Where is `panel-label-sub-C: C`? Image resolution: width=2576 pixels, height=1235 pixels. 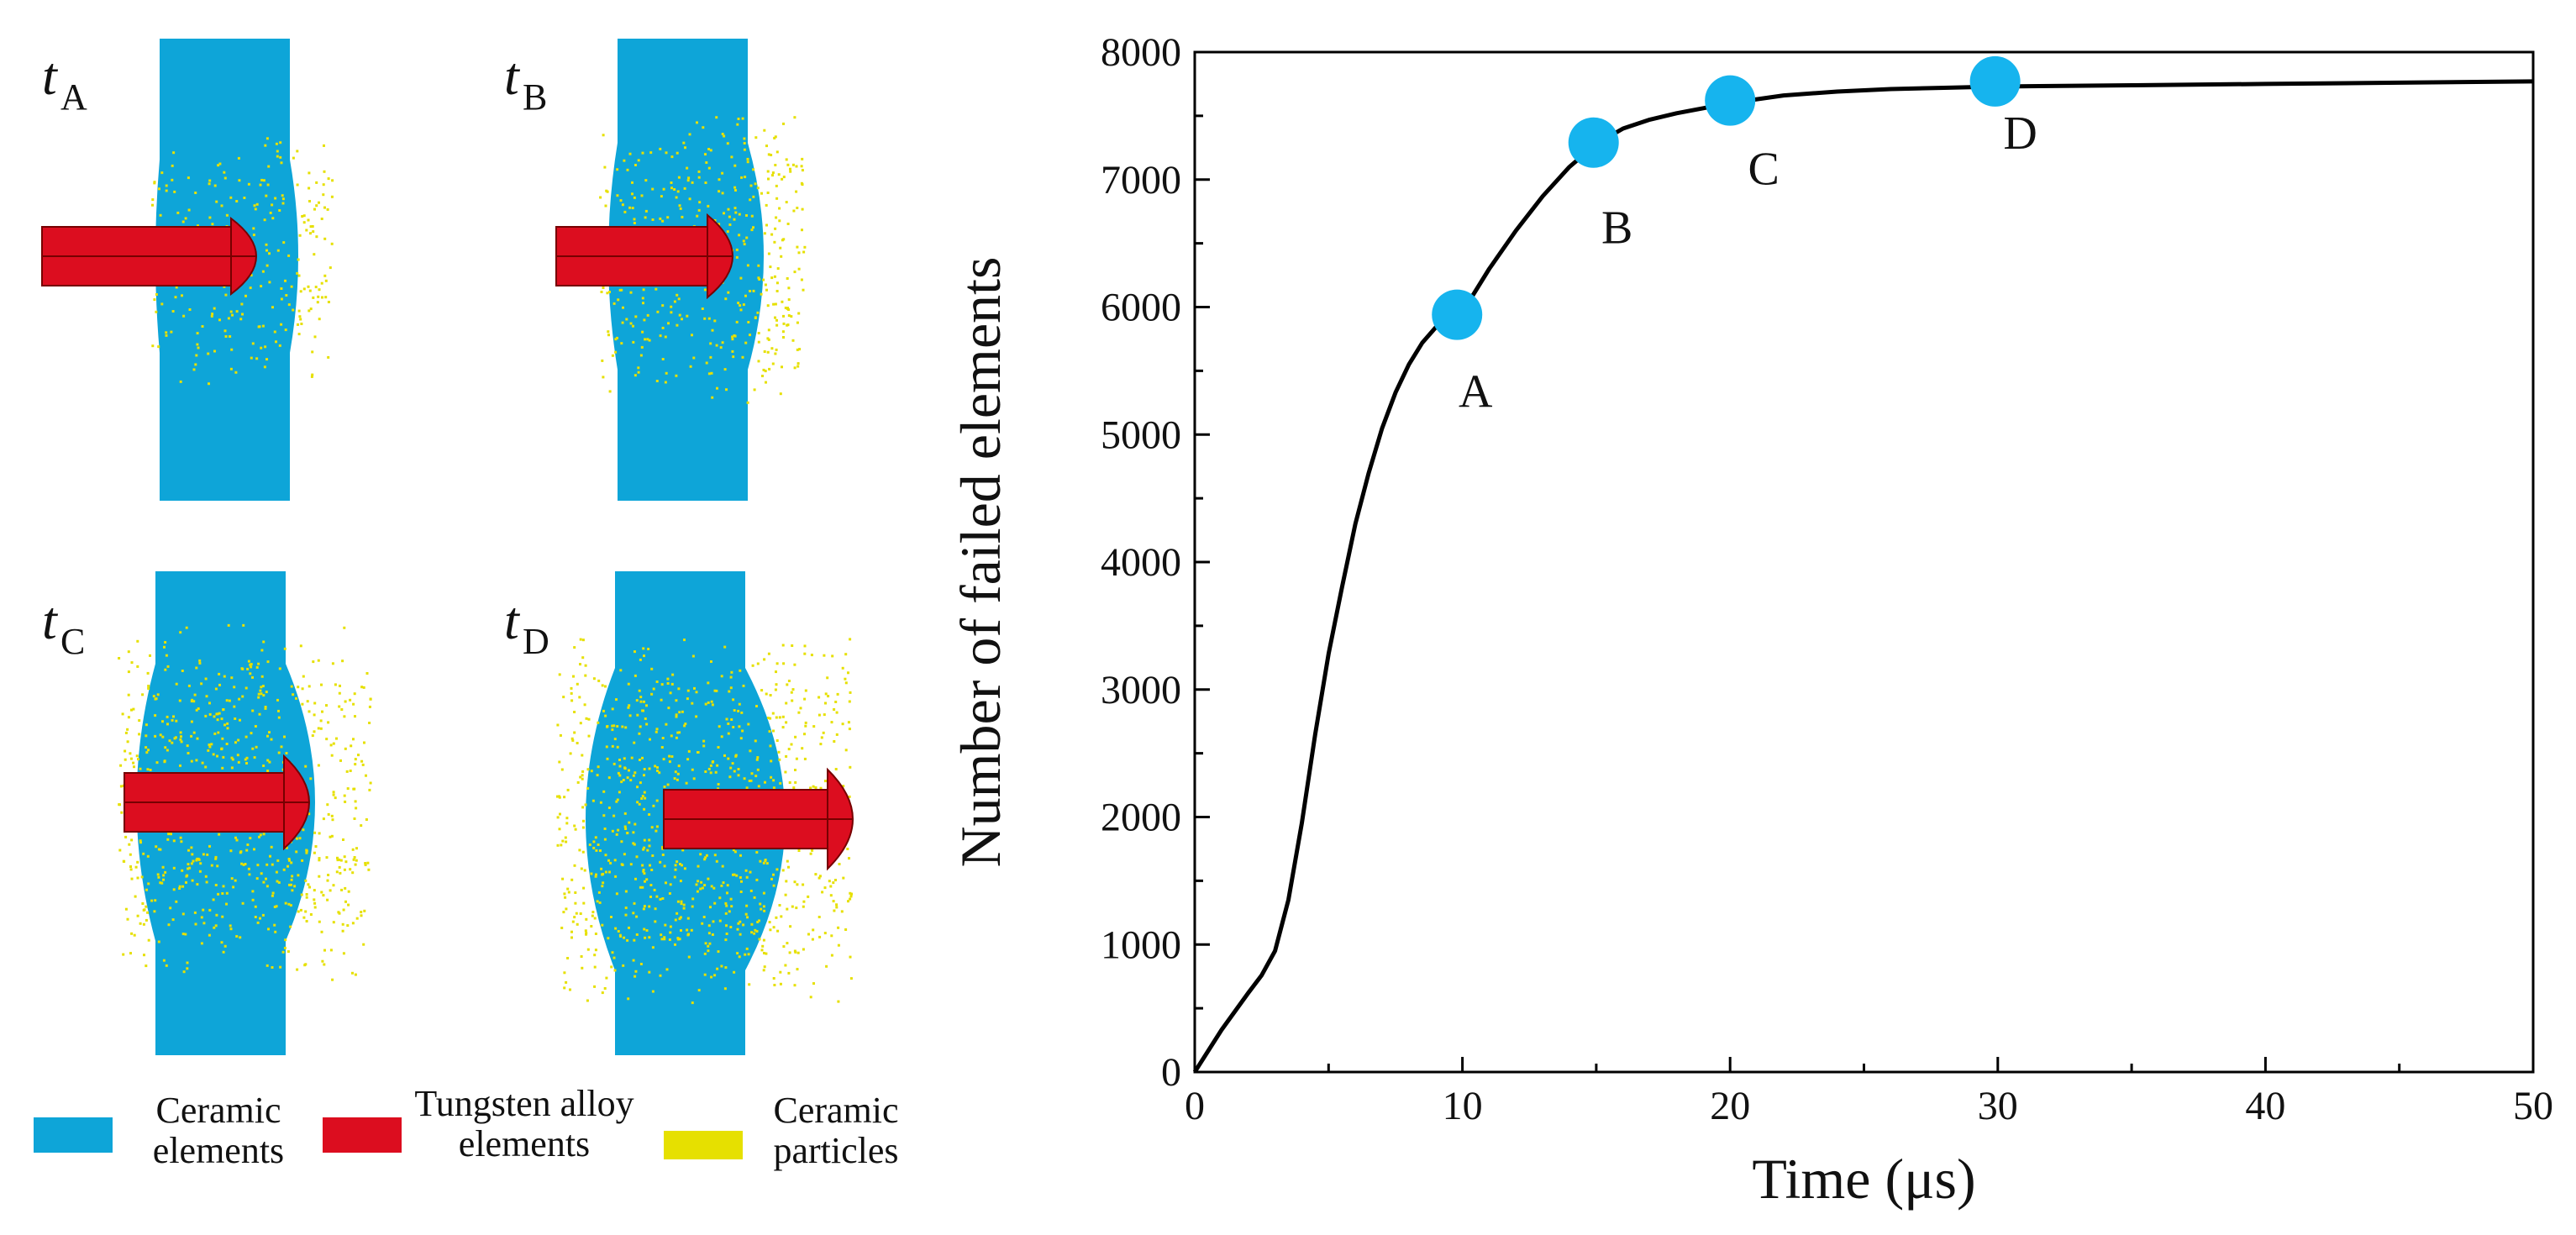 panel-label-sub-C: C is located at coordinates (72, 641).